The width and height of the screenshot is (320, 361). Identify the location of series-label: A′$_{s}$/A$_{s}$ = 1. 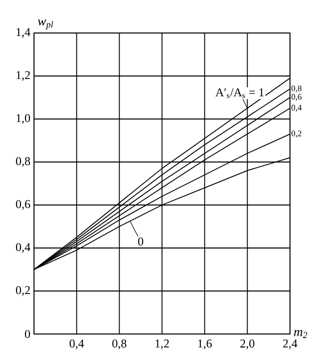
(239, 93).